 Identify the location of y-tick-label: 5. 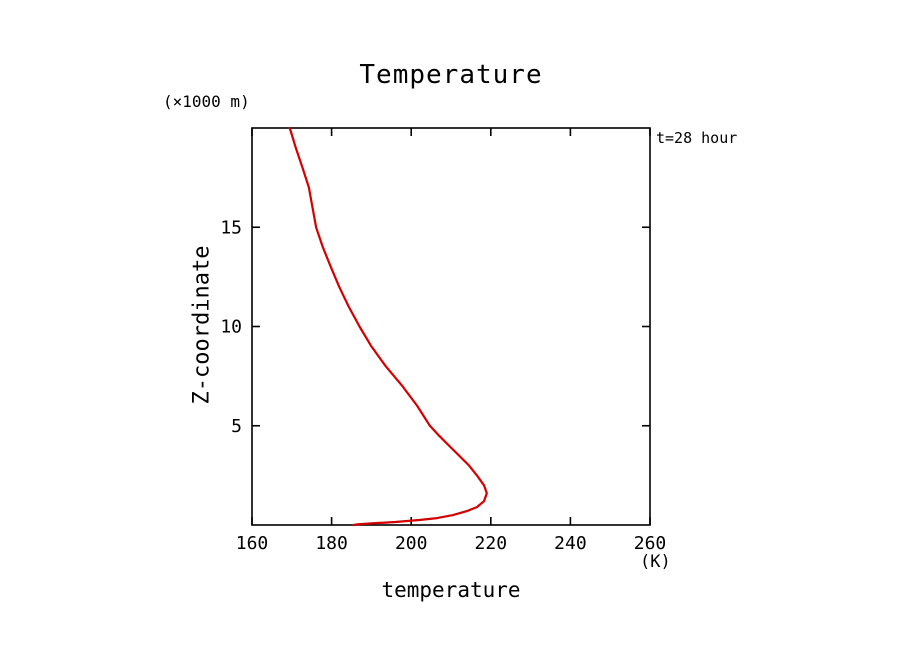
(236, 426).